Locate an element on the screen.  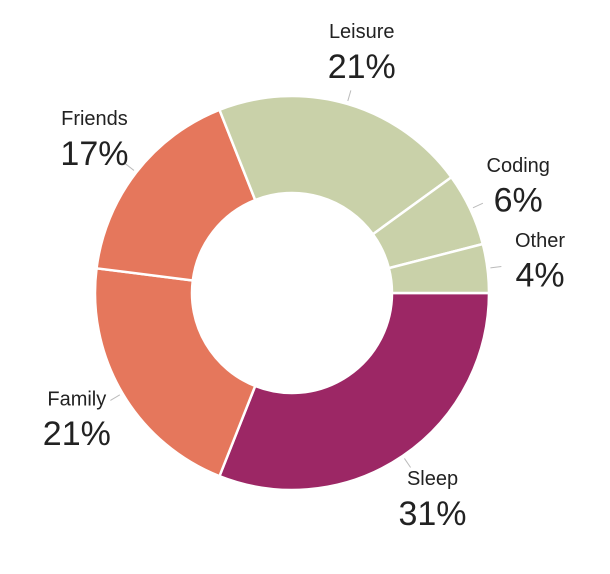
segment-label: Leisure is located at coordinates (362, 32).